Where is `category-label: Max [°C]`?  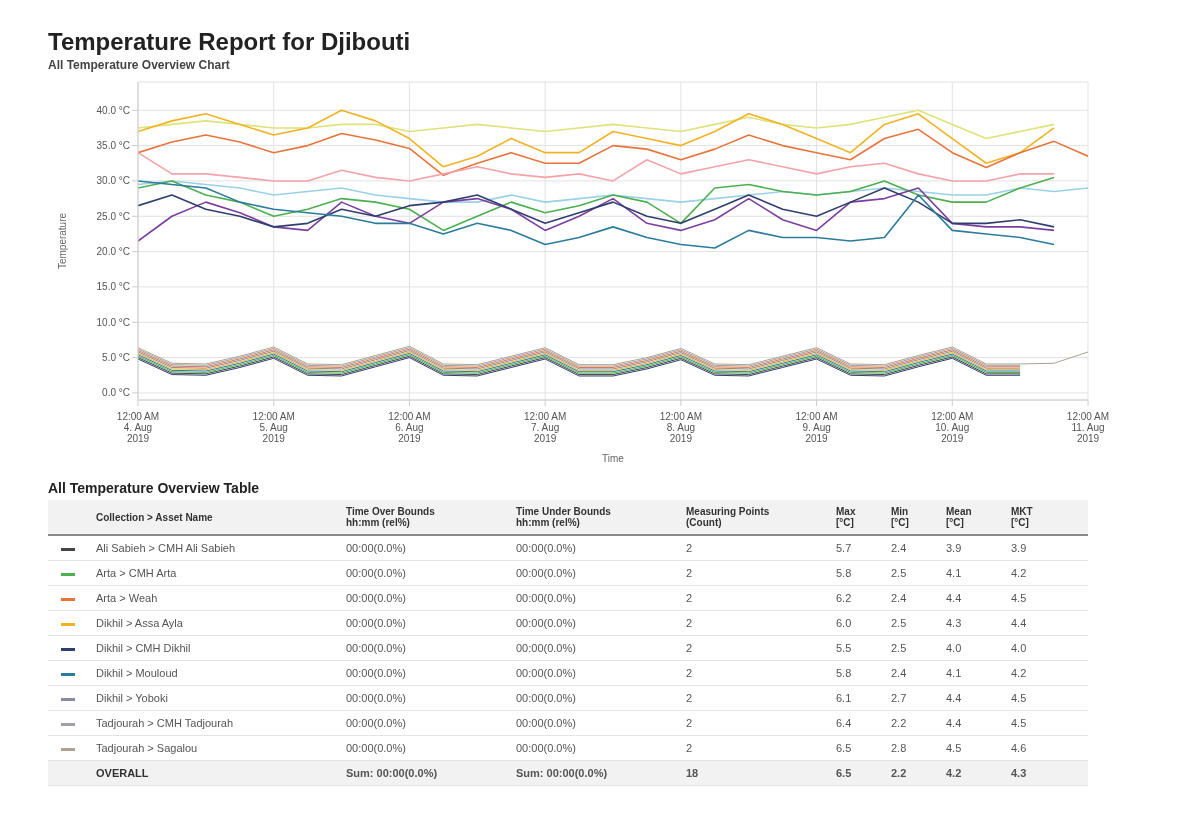 category-label: Max [°C] is located at coordinates (846, 517).